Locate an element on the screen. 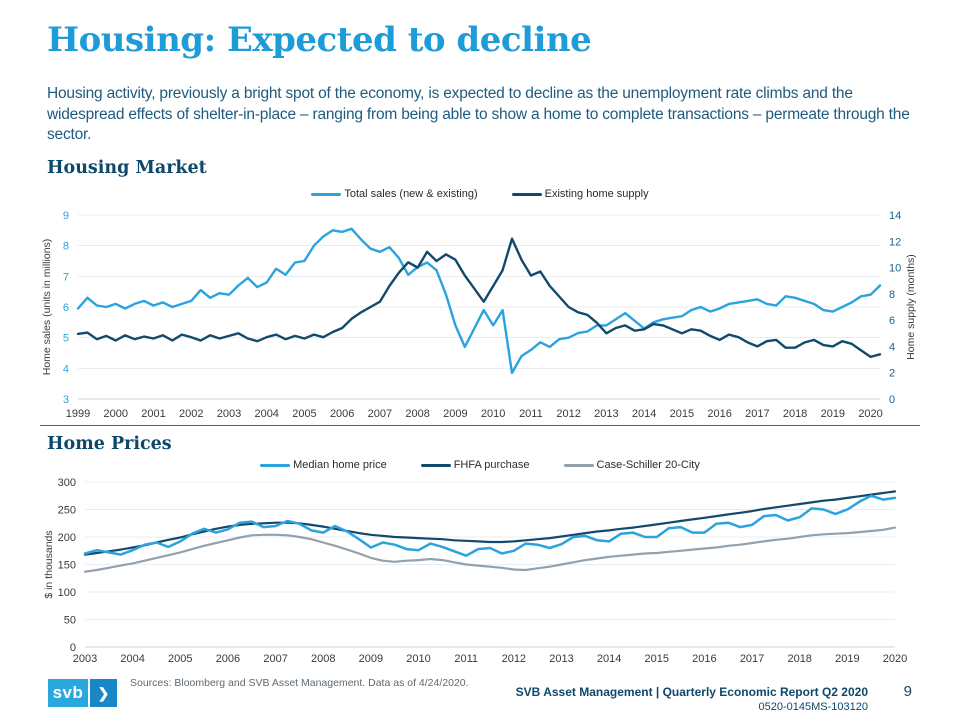  y-tick-label-right: 14 is located at coordinates (895, 216).